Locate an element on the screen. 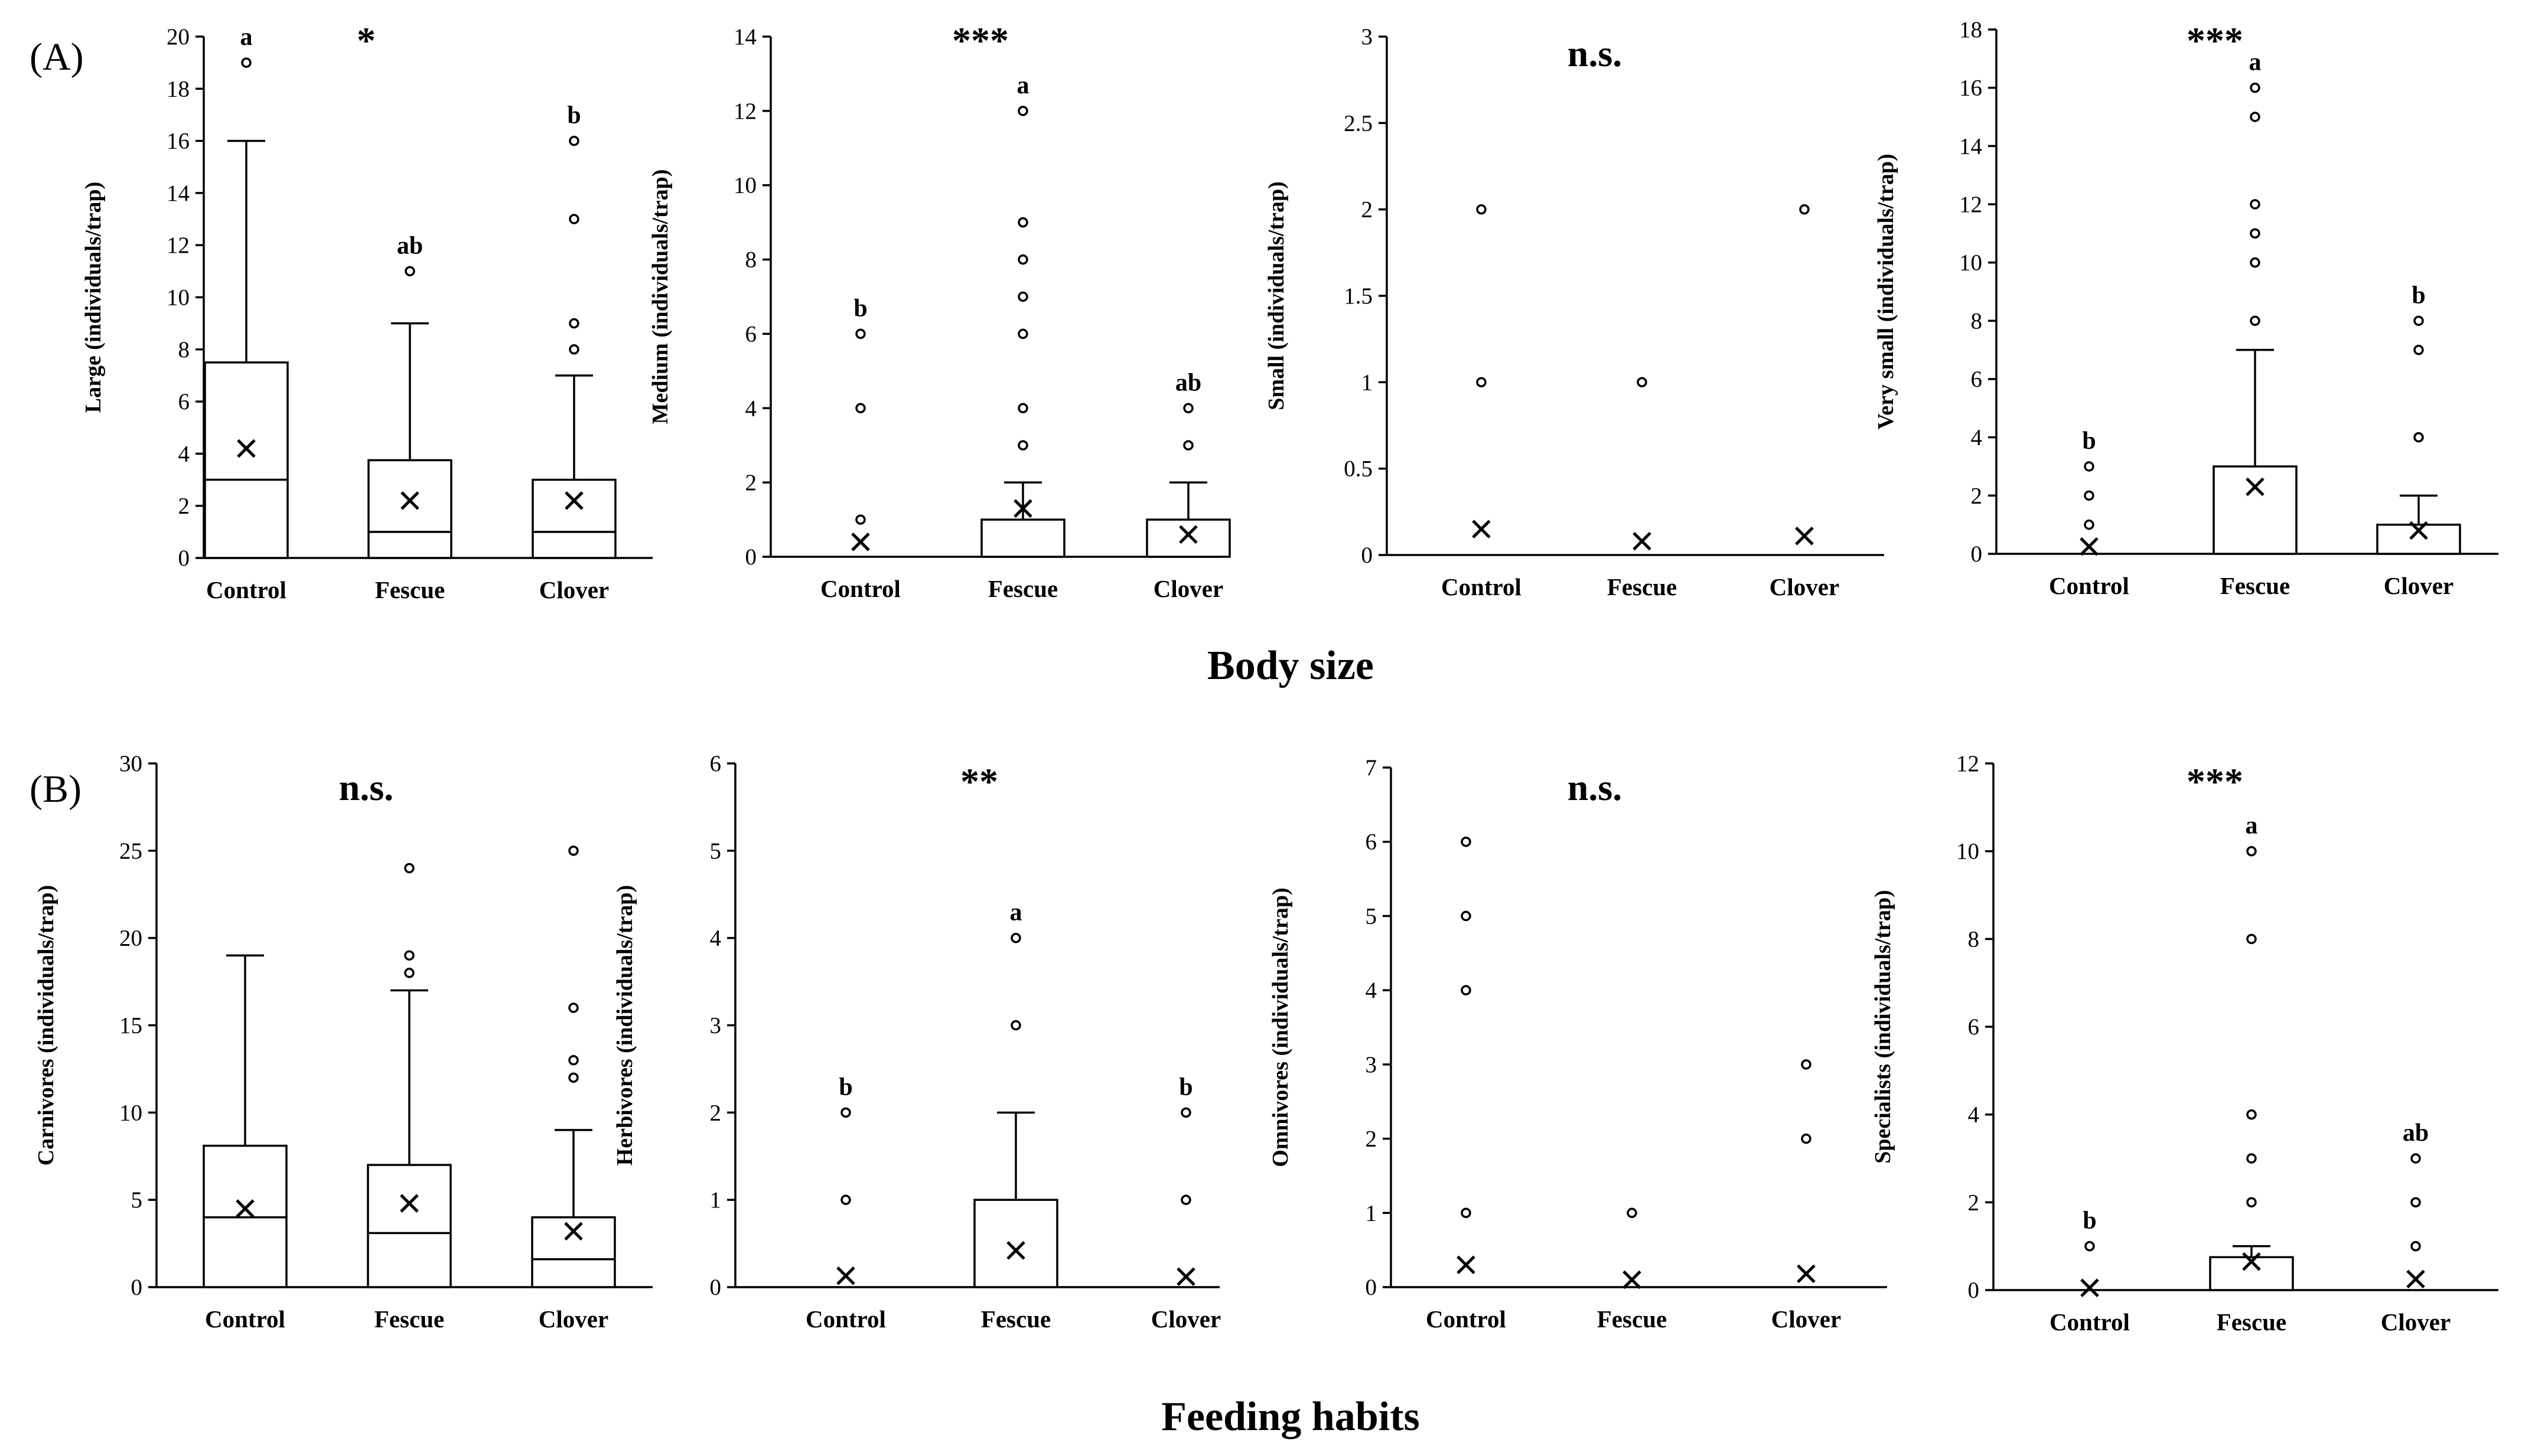  significance-label: n.s. is located at coordinates (1595, 53).